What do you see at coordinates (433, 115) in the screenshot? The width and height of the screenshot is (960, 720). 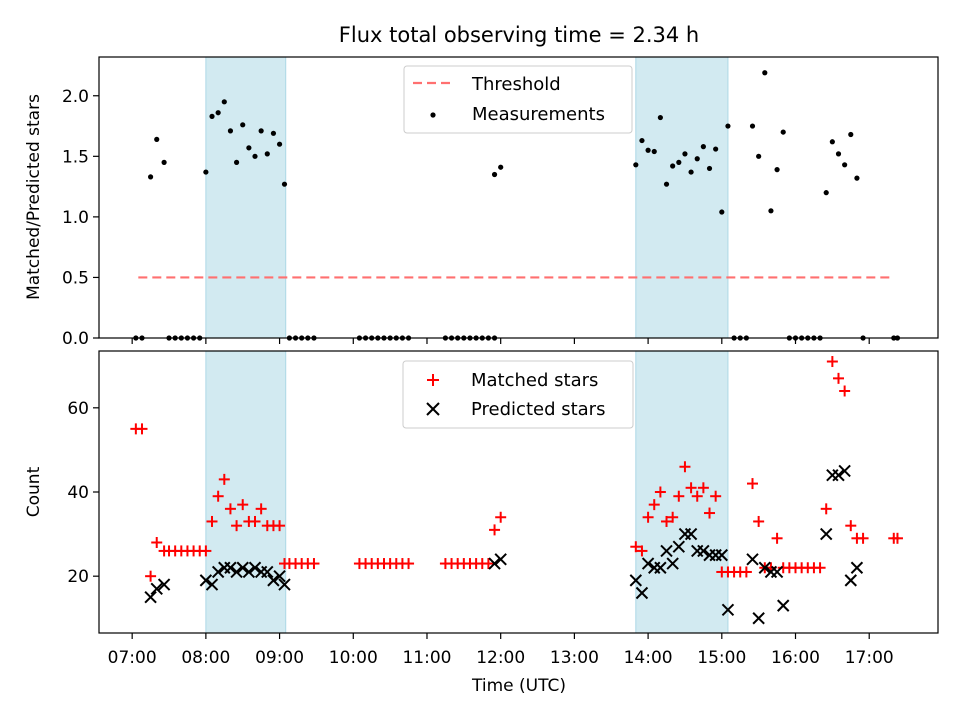 I see `legend-measurements-swatch` at bounding box center [433, 115].